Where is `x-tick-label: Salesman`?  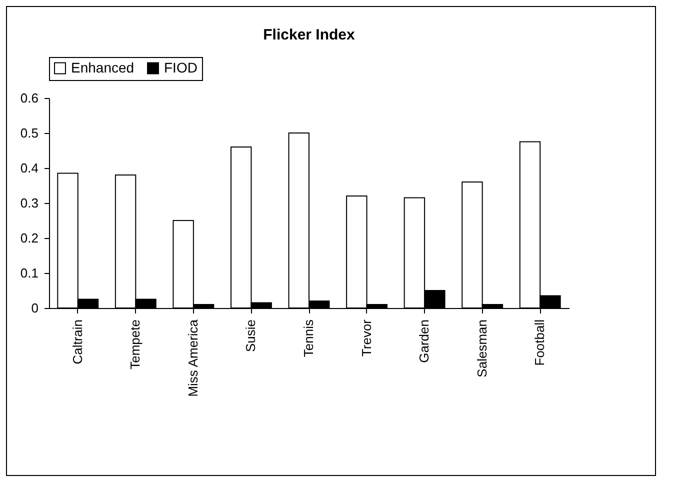 x-tick-label: Salesman is located at coordinates (482, 349).